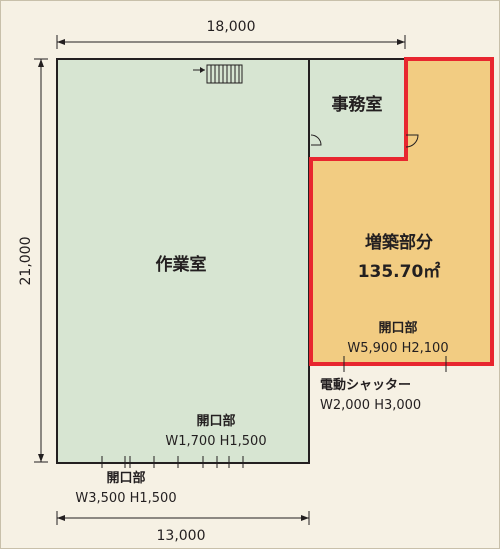 This screenshot has height=549, width=500. Describe the element at coordinates (370, 405) in the screenshot. I see `shutter-size: W2,000 H3,000` at that location.